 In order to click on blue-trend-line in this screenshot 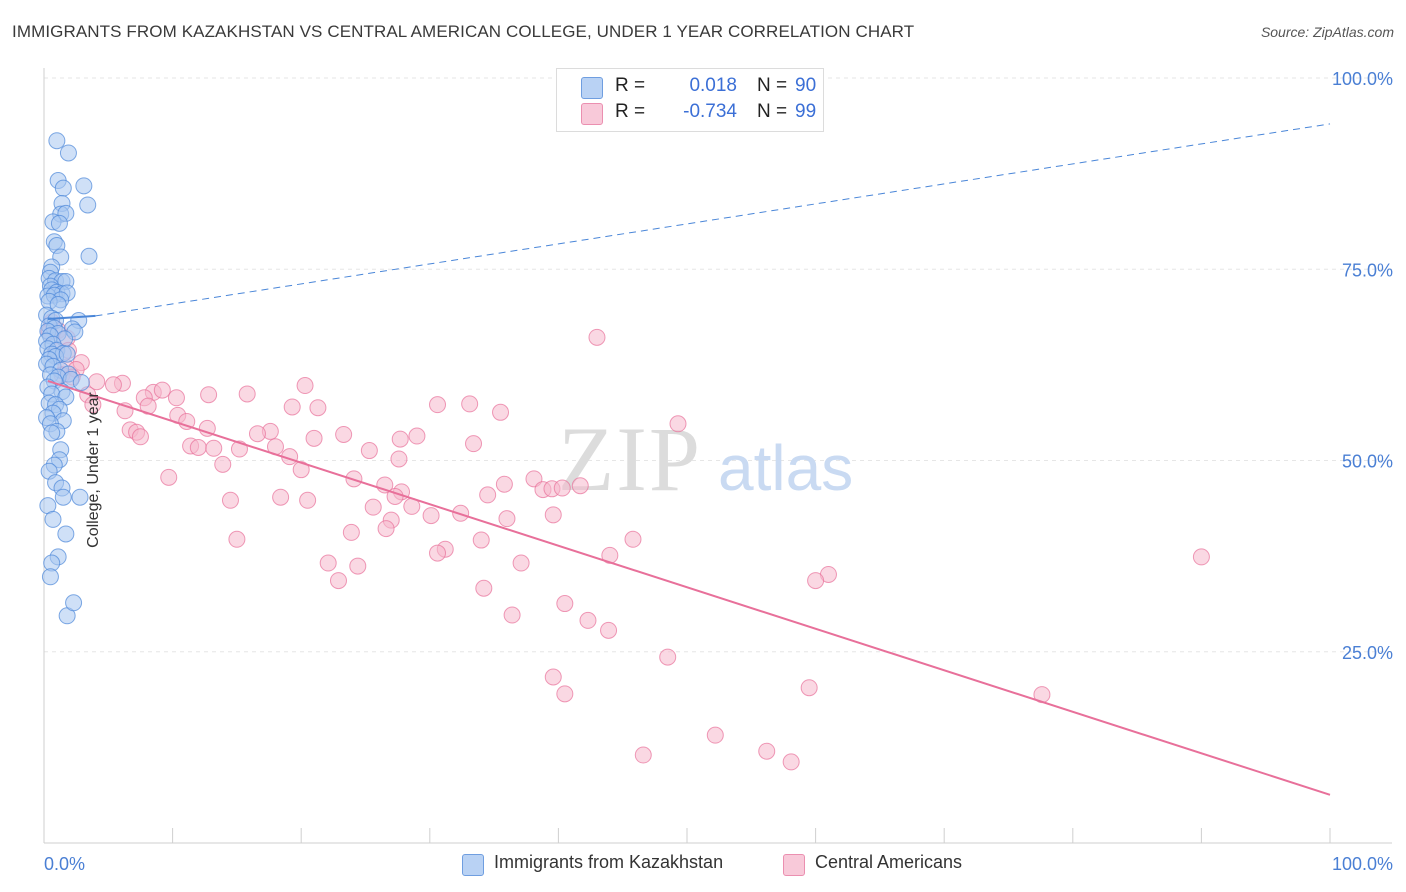, I will do `click(71, 317)`.